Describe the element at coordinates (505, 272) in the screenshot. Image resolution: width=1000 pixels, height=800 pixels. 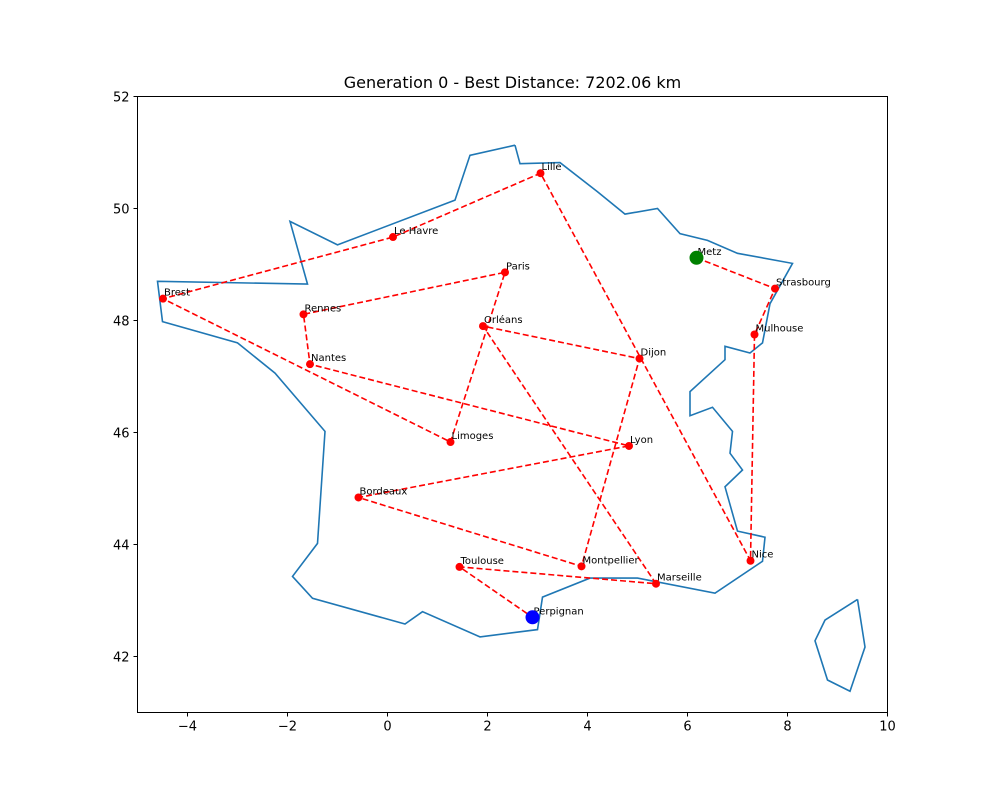
I see `city-point-paris` at that location.